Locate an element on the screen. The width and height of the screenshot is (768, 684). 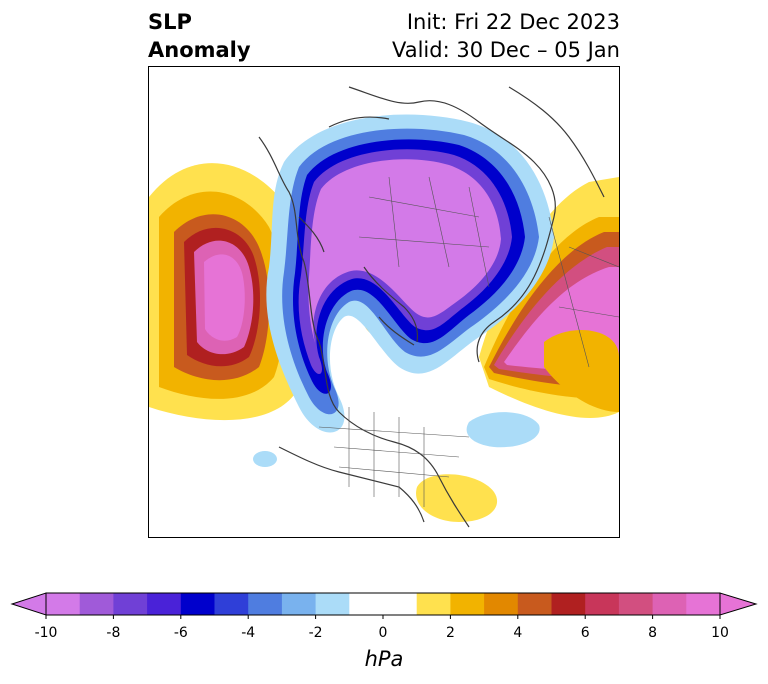
mid-atlantic-low is located at coordinates (503, 430).